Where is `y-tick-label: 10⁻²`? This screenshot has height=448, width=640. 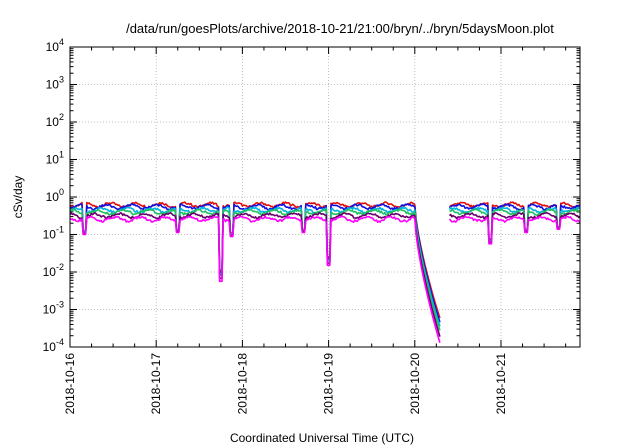
y-tick-label: 10⁻² is located at coordinates (53, 270).